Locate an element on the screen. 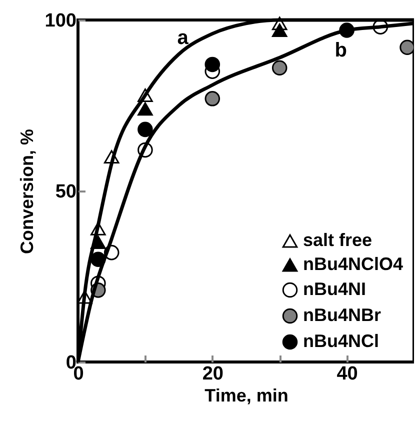 The image size is (420, 423). legend-label: salt free is located at coordinates (337, 240).